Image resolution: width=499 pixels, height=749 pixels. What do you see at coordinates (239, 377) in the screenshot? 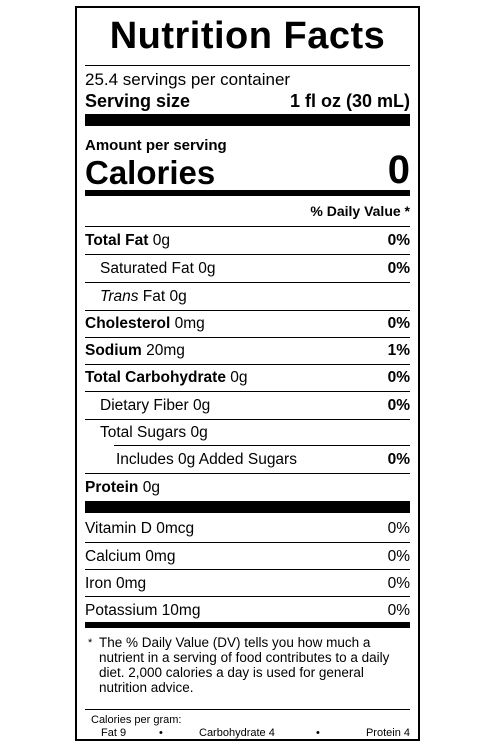
I see `total-carbohydrate-amount: 0g` at bounding box center [239, 377].